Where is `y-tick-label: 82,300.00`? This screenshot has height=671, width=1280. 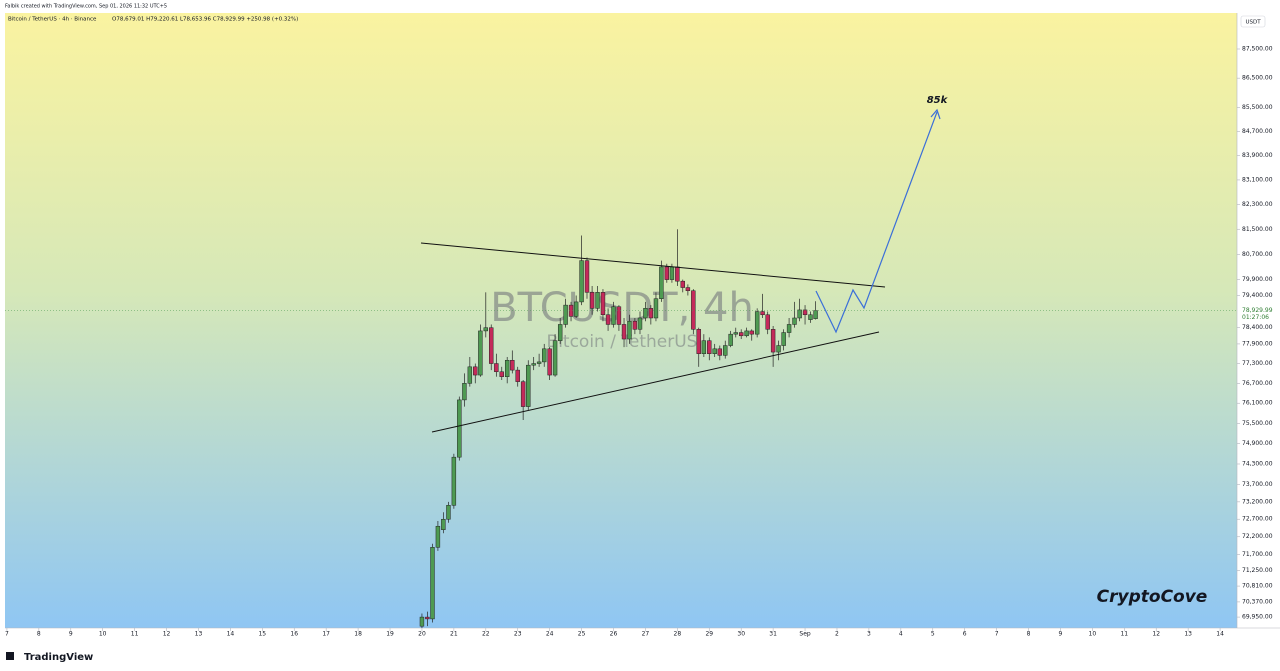
y-tick-label: 82,300.00 is located at coordinates (1257, 204).